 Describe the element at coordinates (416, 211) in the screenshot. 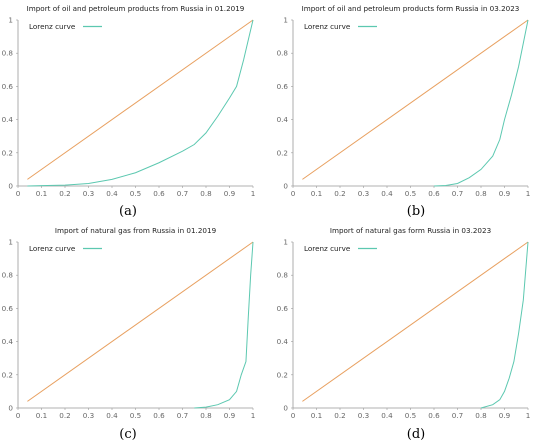

I see `chart-caption-b: (b)` at that location.